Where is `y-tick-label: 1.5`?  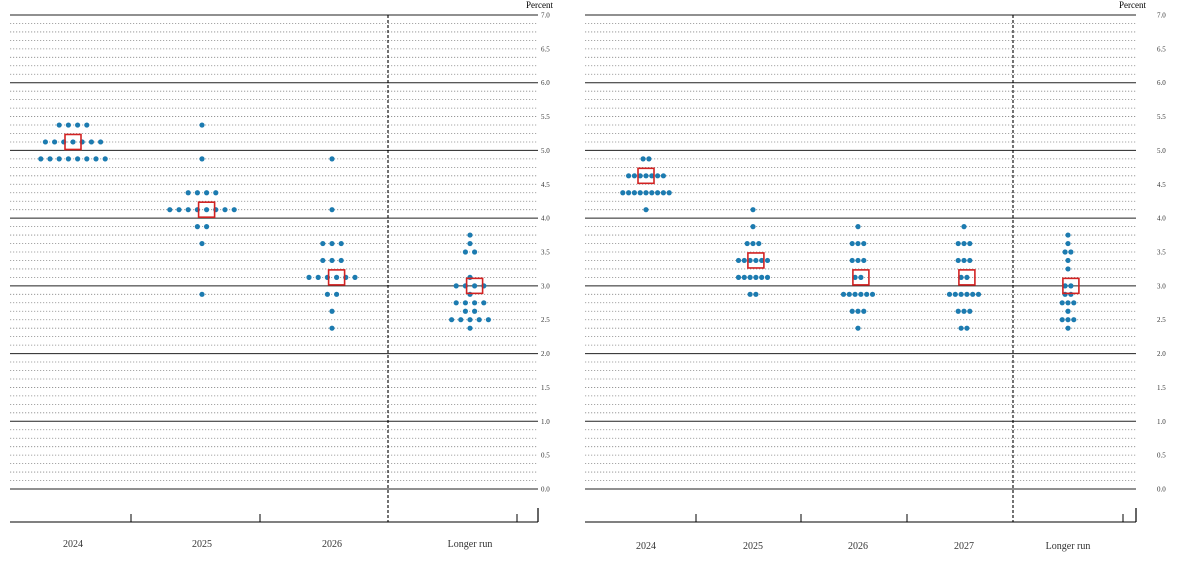 y-tick-label: 1.5 is located at coordinates (1161, 388).